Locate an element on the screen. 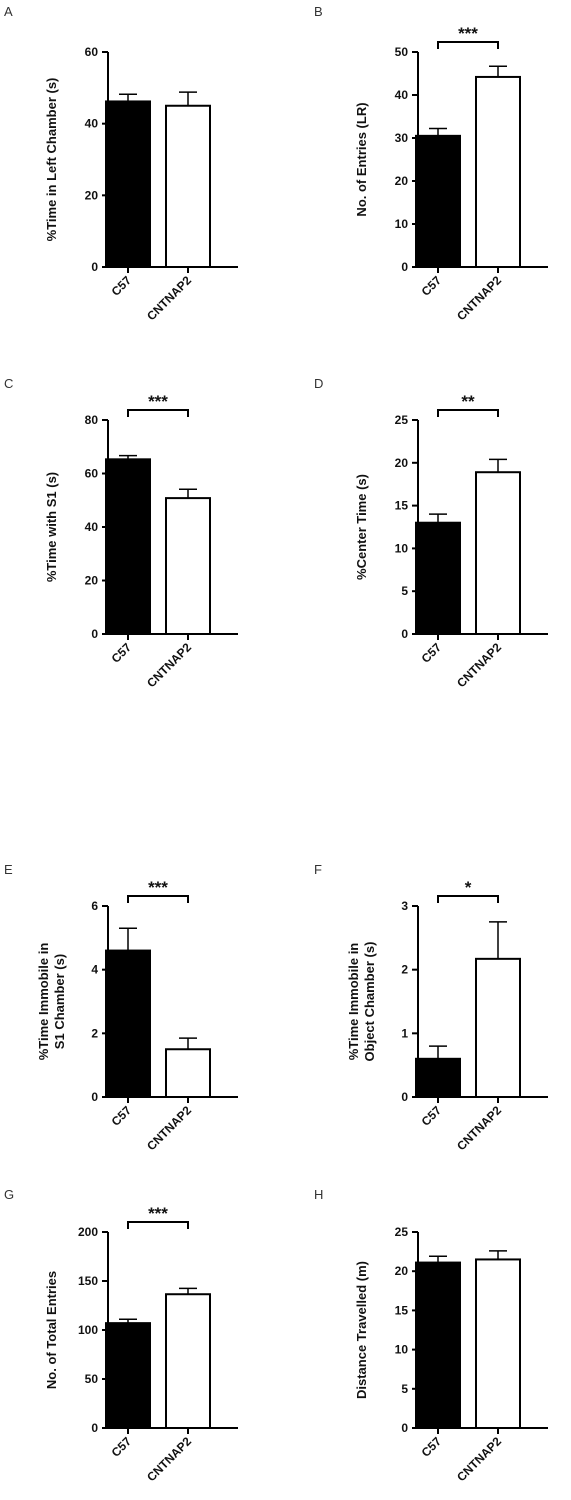 The height and width of the screenshot is (1500, 571). y-axis-title: %Center Time (s) is located at coordinates (361, 527).